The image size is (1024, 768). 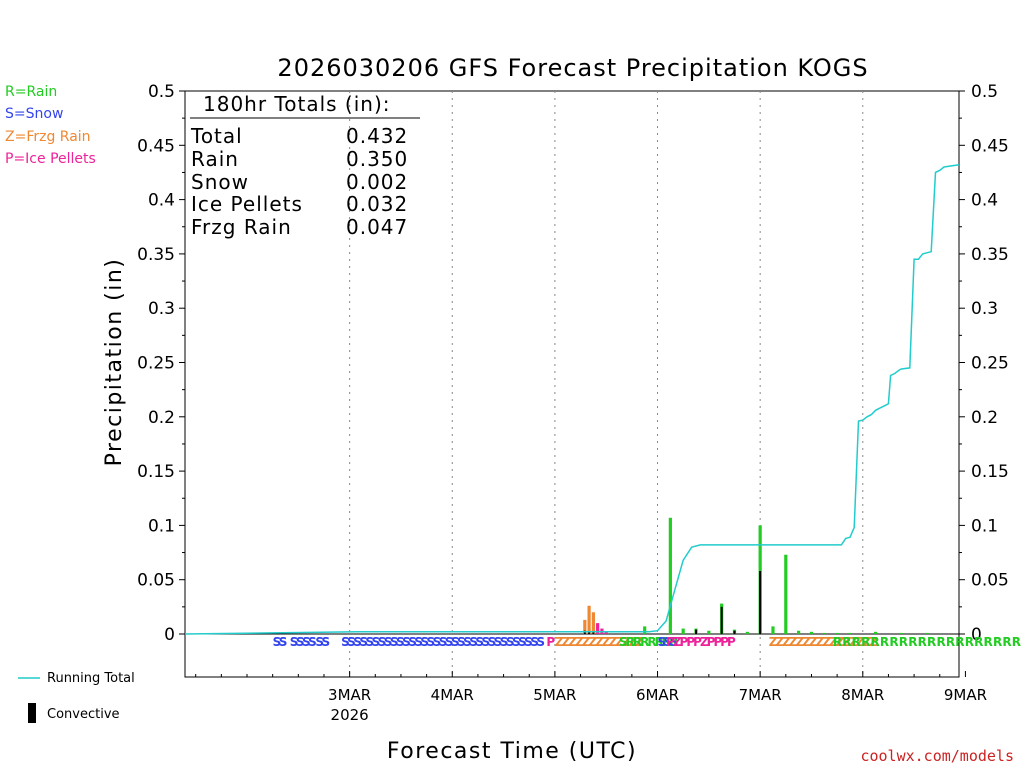 I want to click on x-axis-ticks: 3MAR 2026 4MAR 5MAR 6MAR 7MAR 8MAR 9MAR, so click(x=591, y=697).